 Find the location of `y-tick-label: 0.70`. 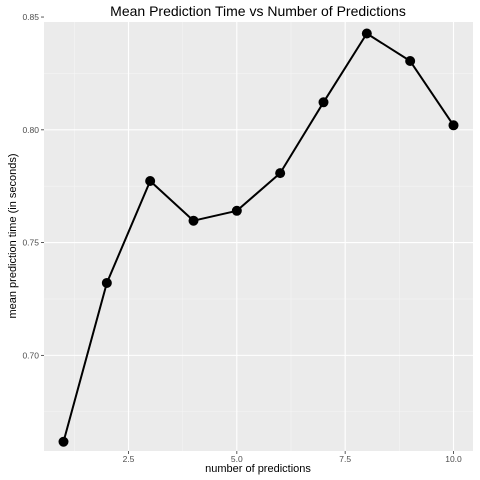

y-tick-label: 0.70 is located at coordinates (30, 355).